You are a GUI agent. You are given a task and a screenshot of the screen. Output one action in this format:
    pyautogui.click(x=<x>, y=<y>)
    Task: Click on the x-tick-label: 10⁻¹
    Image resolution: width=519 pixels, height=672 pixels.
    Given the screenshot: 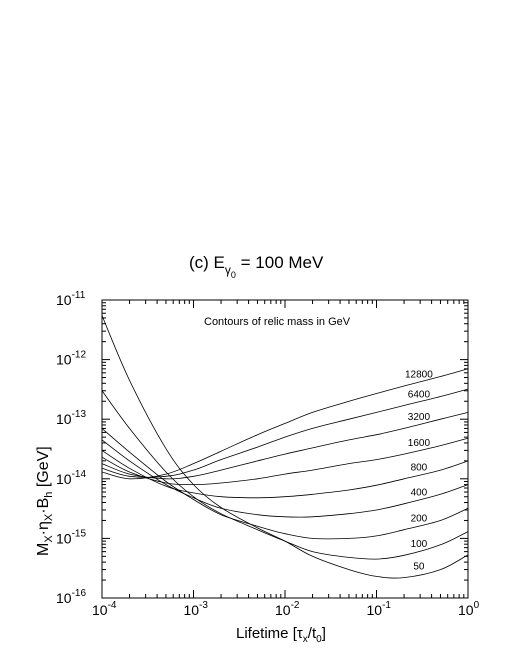 What is the action you would take?
    pyautogui.click(x=379, y=609)
    